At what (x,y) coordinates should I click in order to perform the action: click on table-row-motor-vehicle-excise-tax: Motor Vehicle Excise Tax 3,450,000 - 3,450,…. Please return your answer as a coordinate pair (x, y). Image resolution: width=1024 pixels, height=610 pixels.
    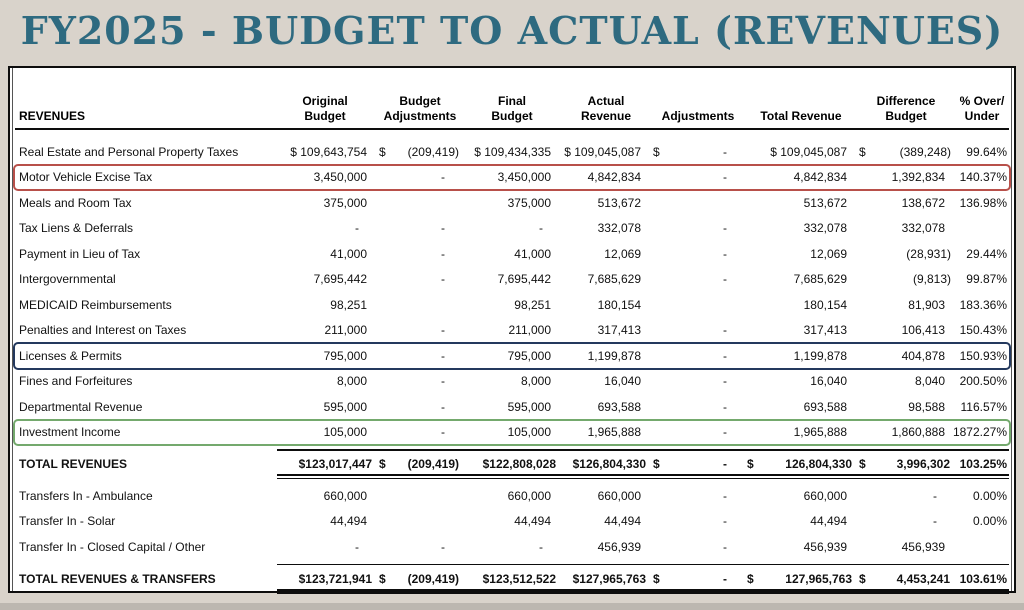
    Looking at the image, I should click on (512, 177).